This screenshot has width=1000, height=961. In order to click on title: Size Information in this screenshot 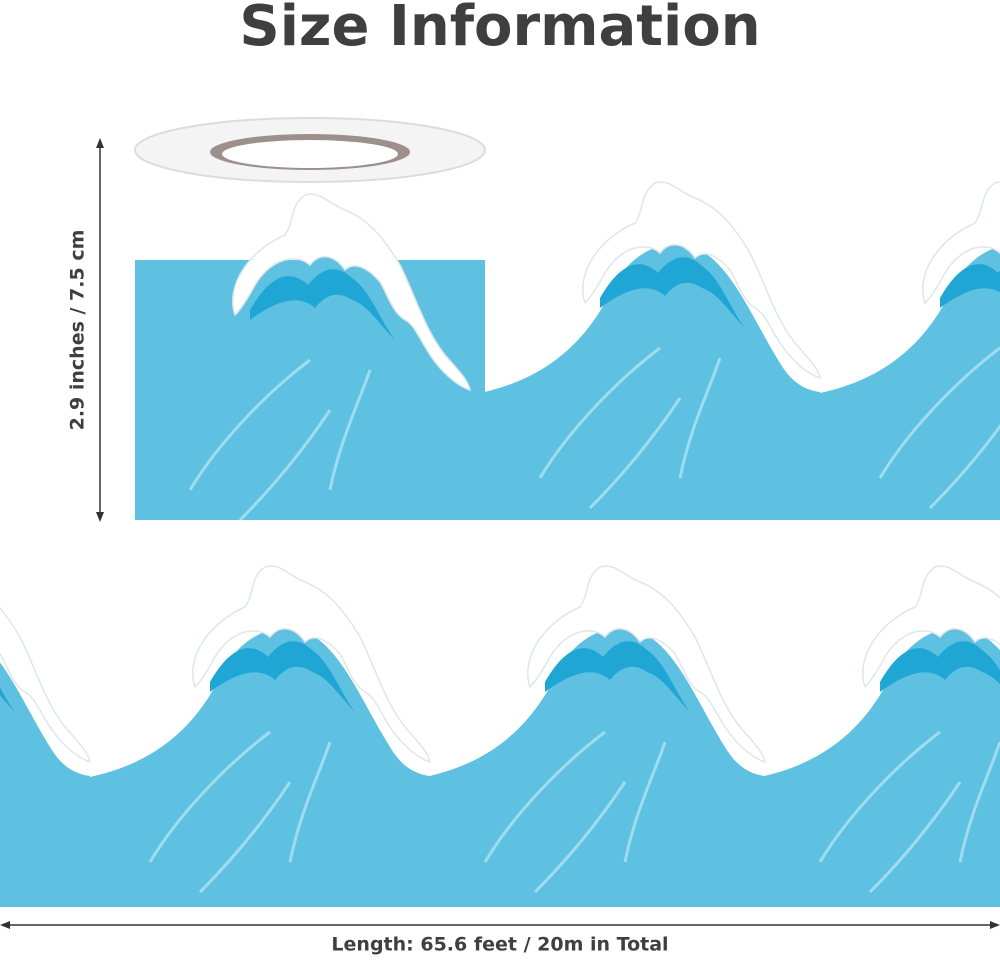, I will do `click(499, 29)`.